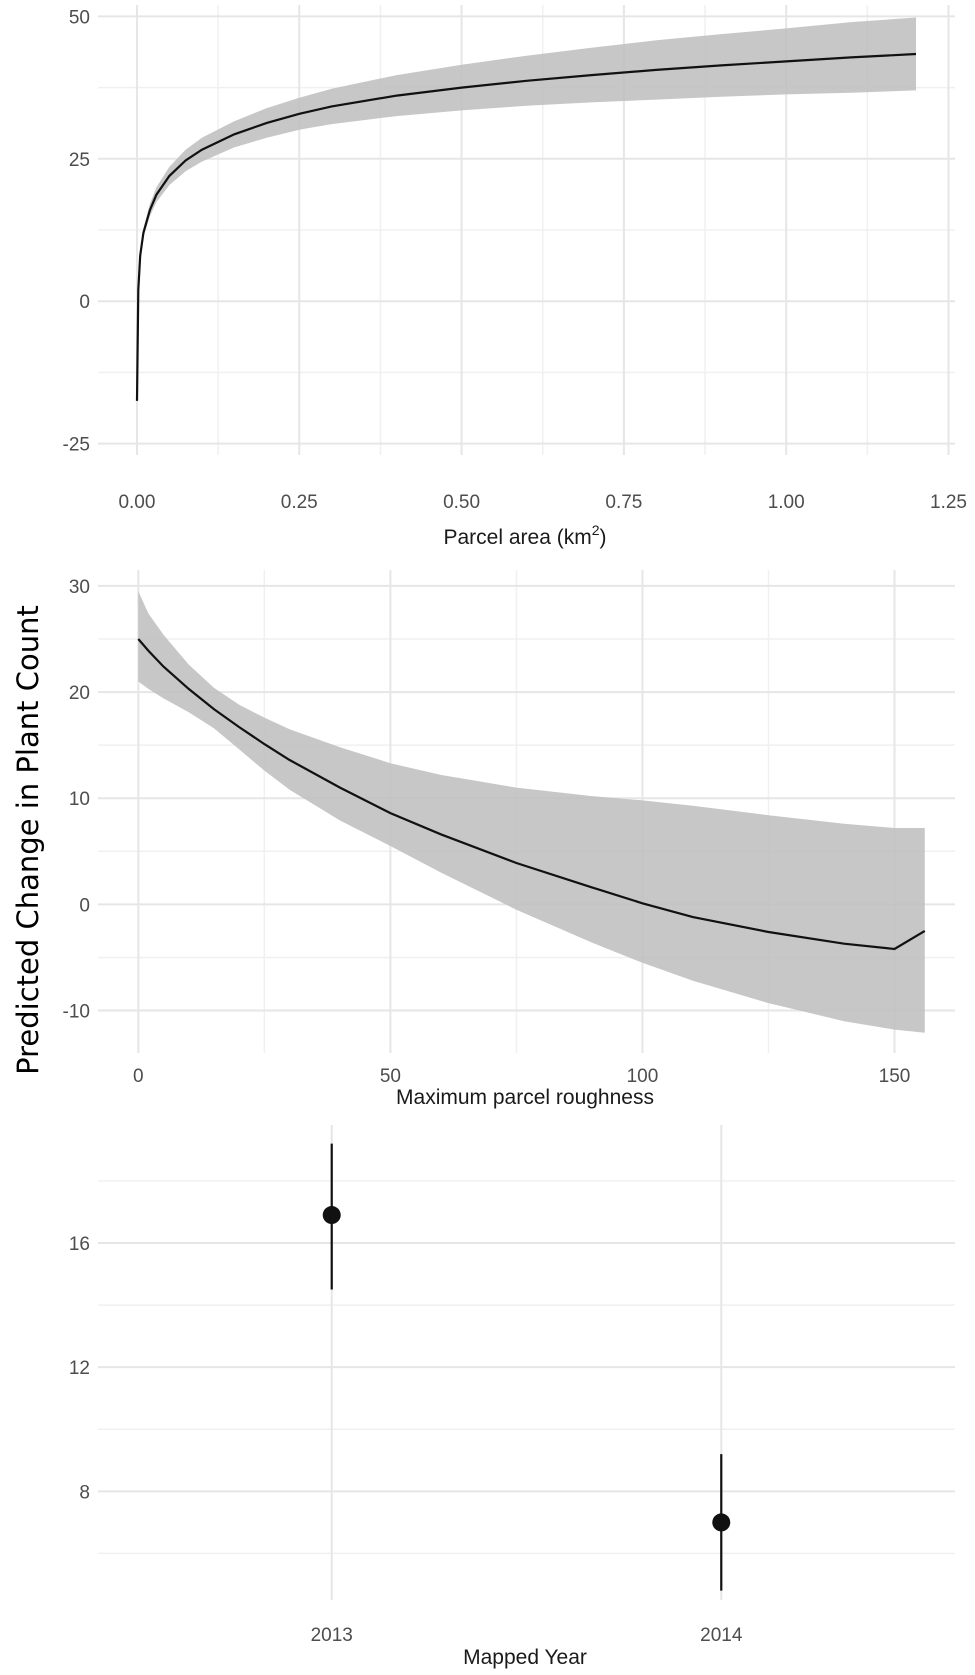 The image size is (975, 1675). Describe the element at coordinates (79, 1368) in the screenshot. I see `y-tick-label: 12` at that location.